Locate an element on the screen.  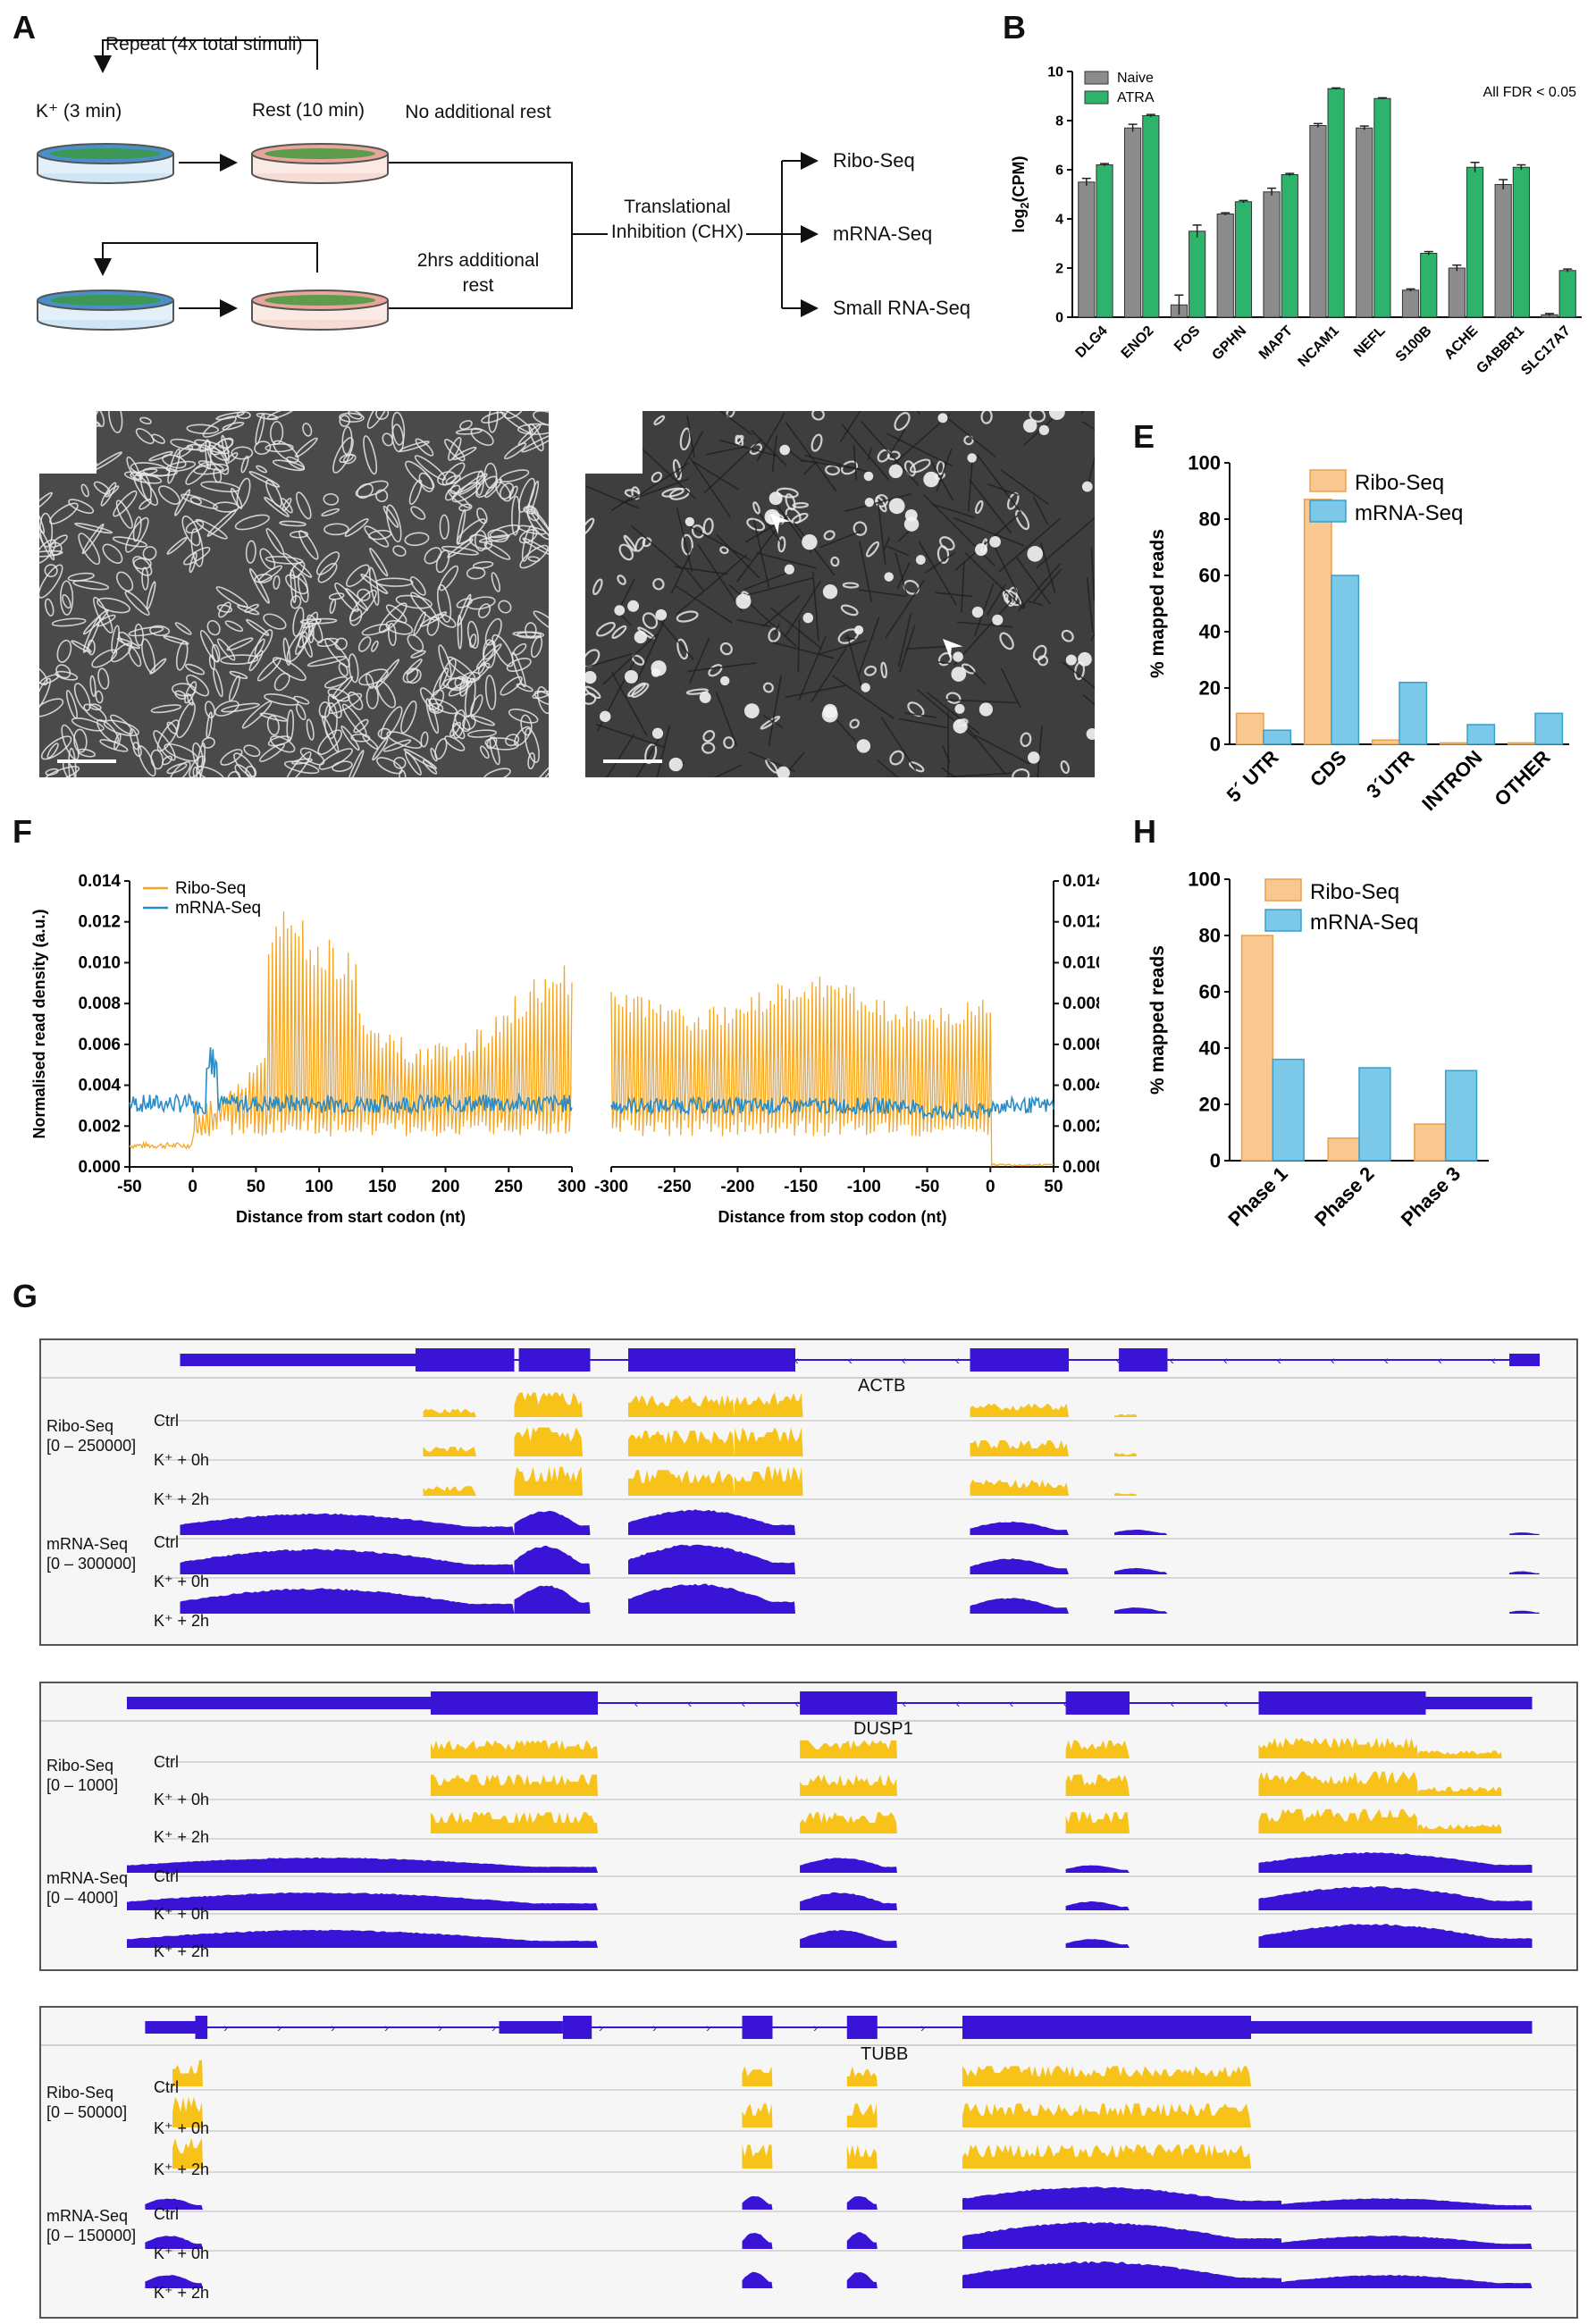
x-tick-label: 50 is located at coordinates (256, 1187).